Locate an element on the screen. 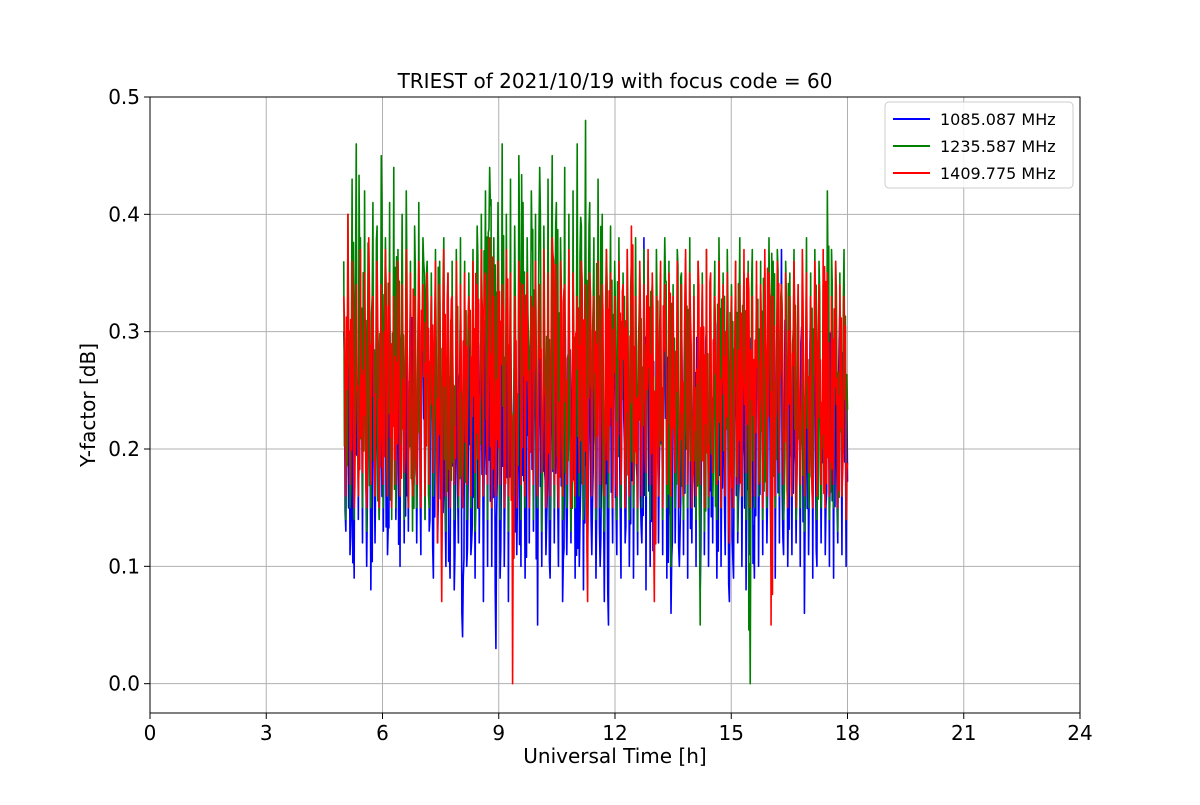 The height and width of the screenshot is (805, 1200). legend-box is located at coordinates (979, 145).